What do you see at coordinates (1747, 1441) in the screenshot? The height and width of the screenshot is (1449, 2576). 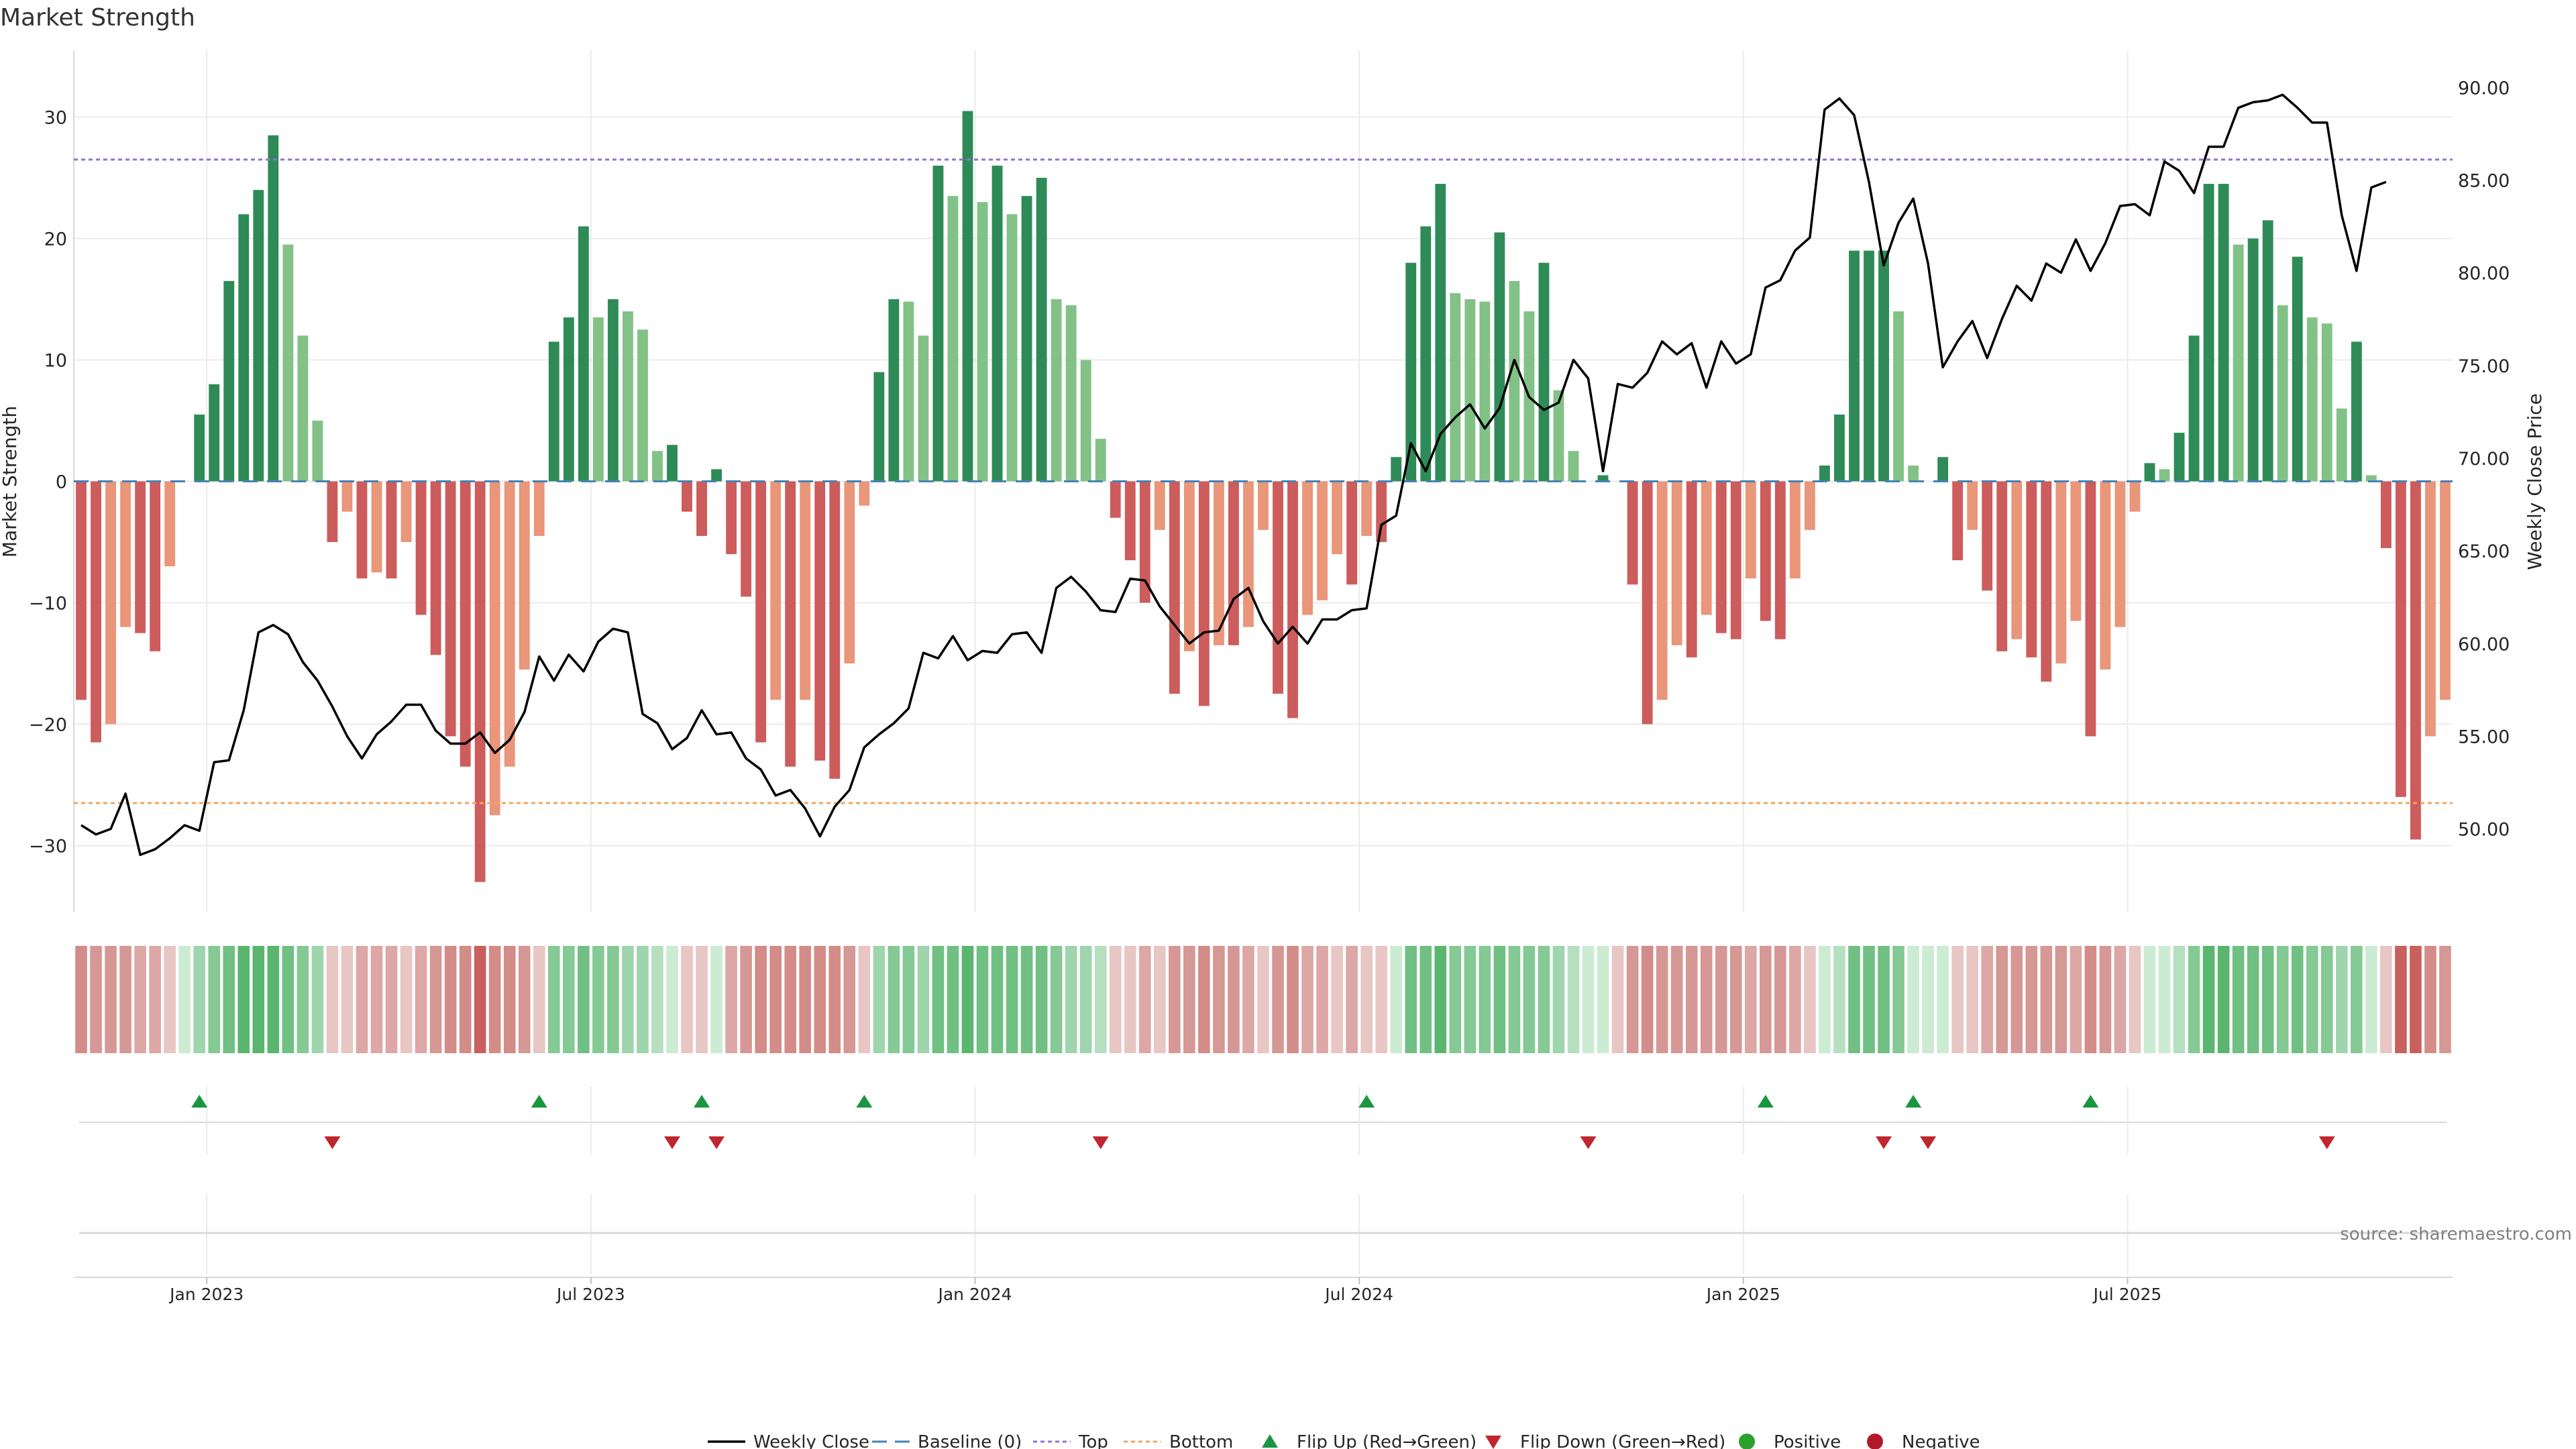 I see `legend-swatch` at bounding box center [1747, 1441].